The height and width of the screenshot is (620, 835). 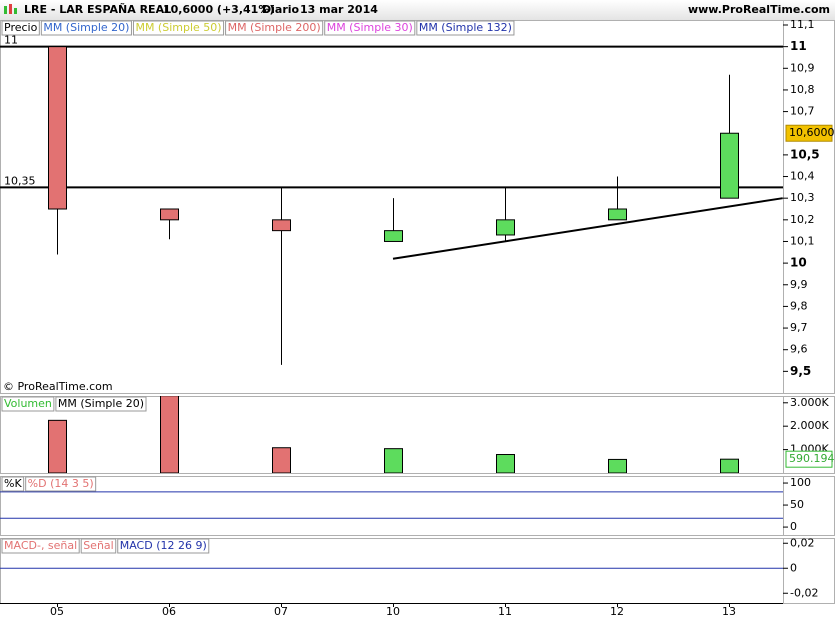 I want to click on x-tick-label: 12, so click(x=617, y=611).